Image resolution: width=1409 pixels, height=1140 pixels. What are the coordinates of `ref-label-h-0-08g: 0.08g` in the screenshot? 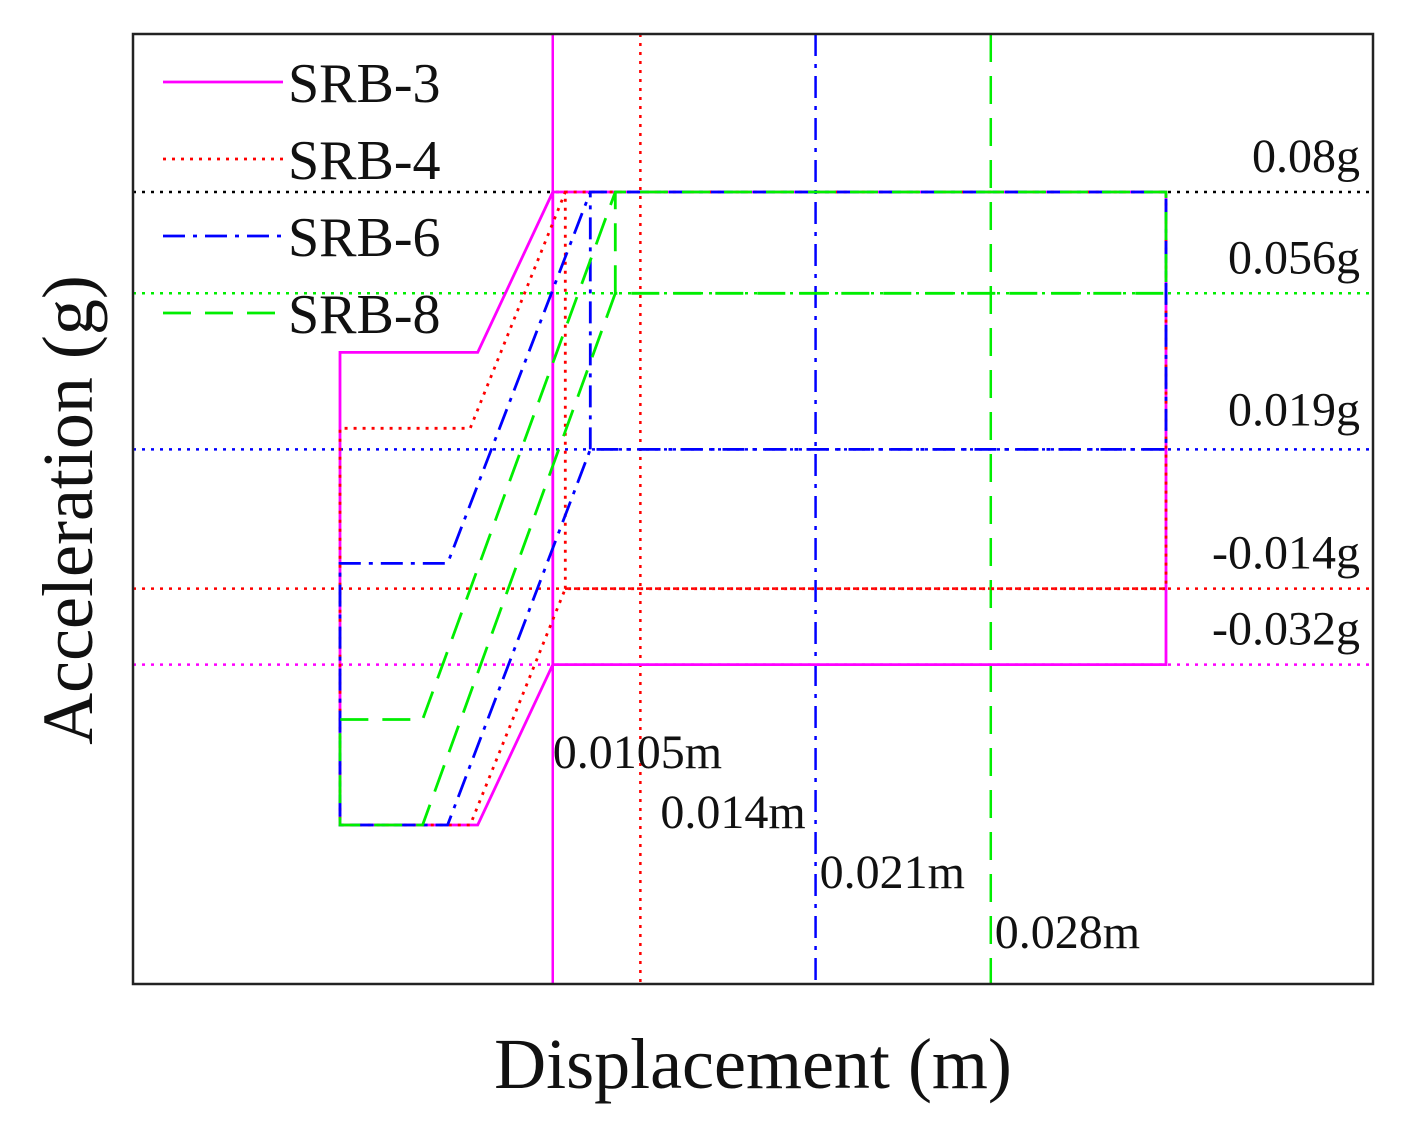 It's located at (1306, 156).